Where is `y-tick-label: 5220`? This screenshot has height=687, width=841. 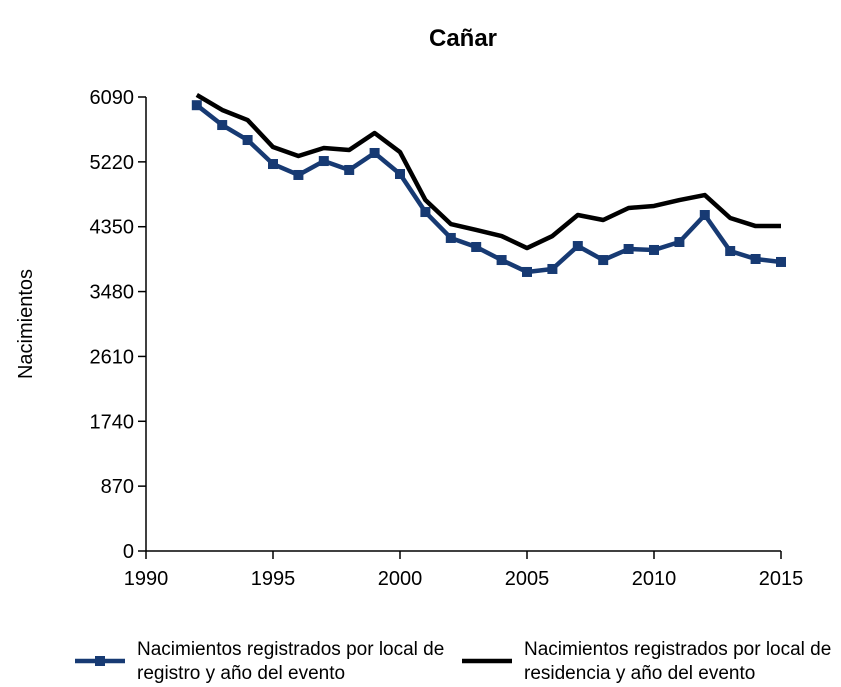 y-tick-label: 5220 is located at coordinates (112, 163).